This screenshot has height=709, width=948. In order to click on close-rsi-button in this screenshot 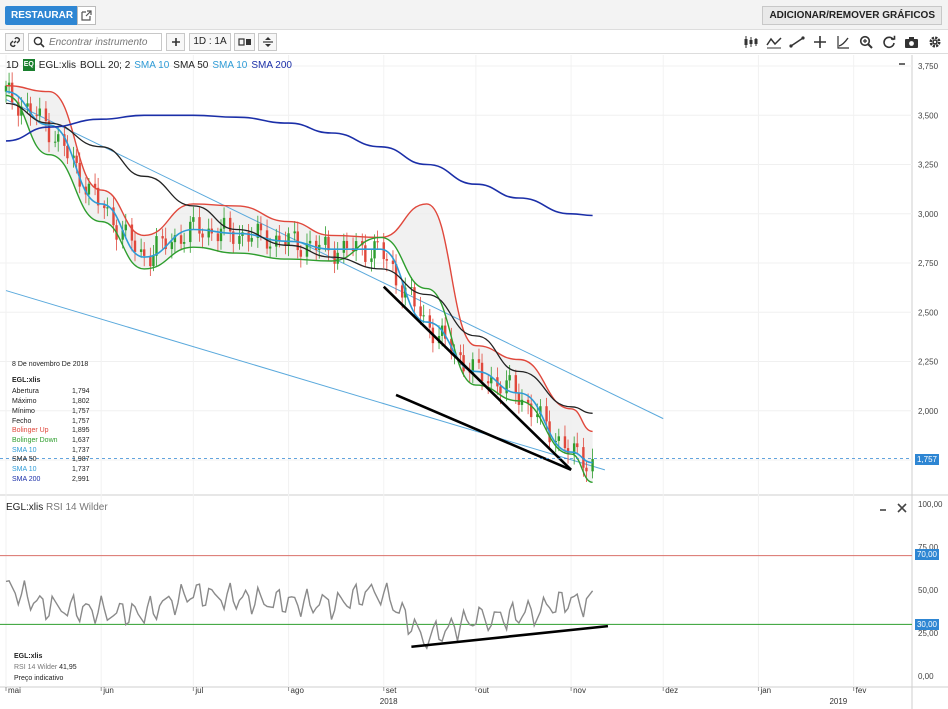, I will do `click(902, 509)`.